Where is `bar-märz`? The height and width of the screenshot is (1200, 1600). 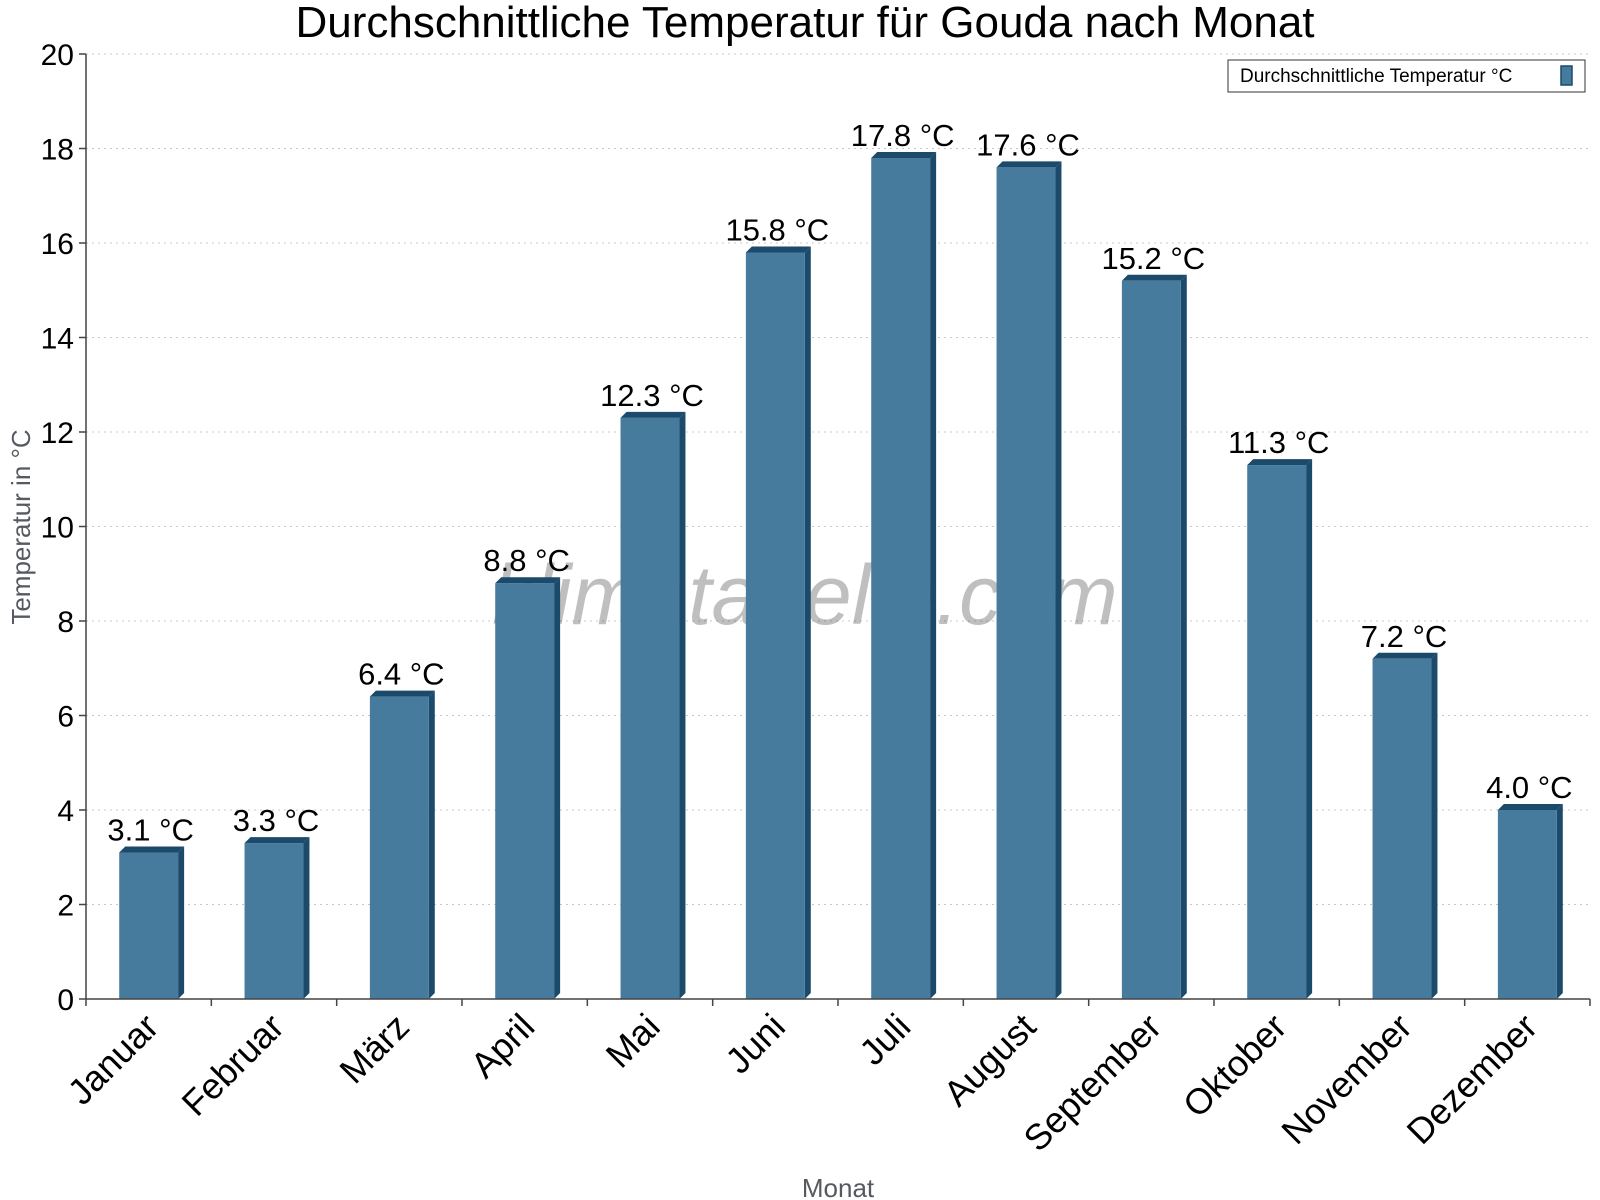 bar-märz is located at coordinates (402, 844).